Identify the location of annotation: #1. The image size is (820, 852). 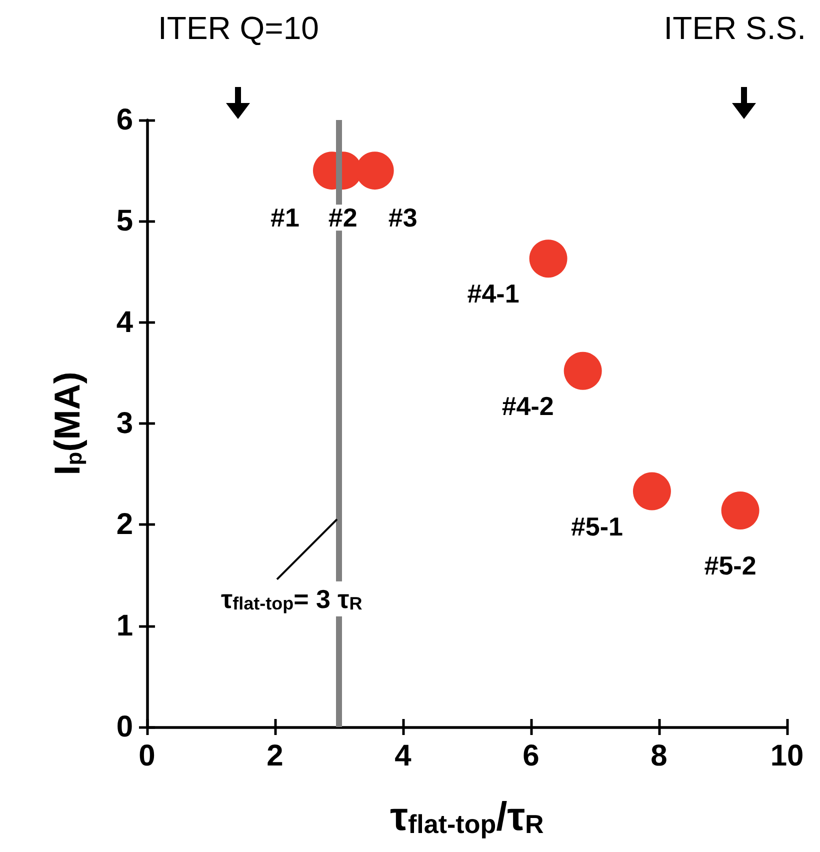
(285, 217).